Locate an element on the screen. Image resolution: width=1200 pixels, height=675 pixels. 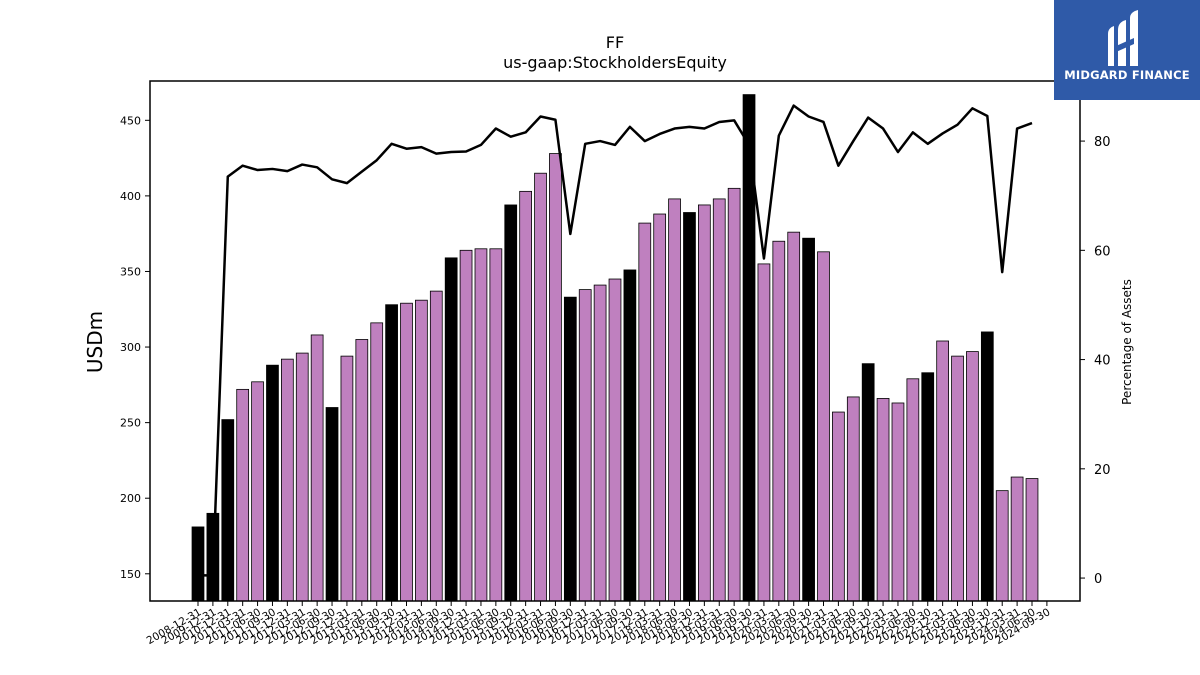
midgard-logo-icon is located at coordinates (1123, 38).